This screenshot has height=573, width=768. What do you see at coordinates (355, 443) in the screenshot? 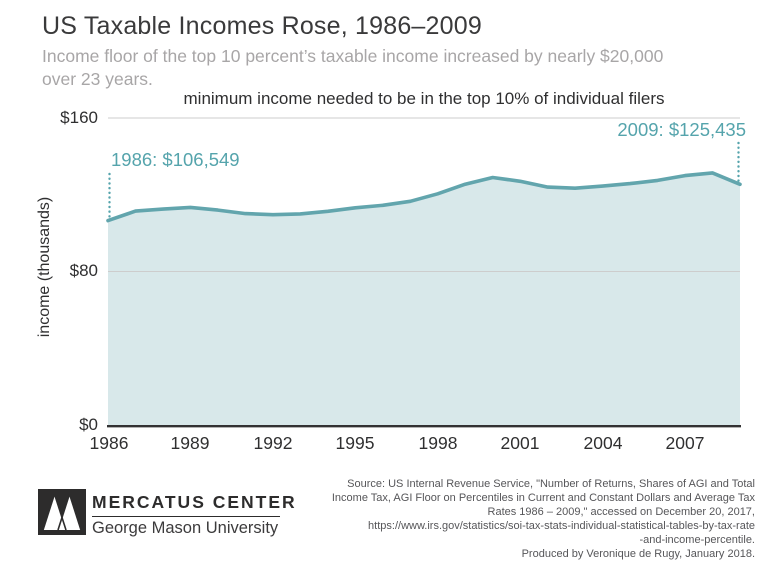
I see `x-tick-label: 1995` at bounding box center [355, 443].